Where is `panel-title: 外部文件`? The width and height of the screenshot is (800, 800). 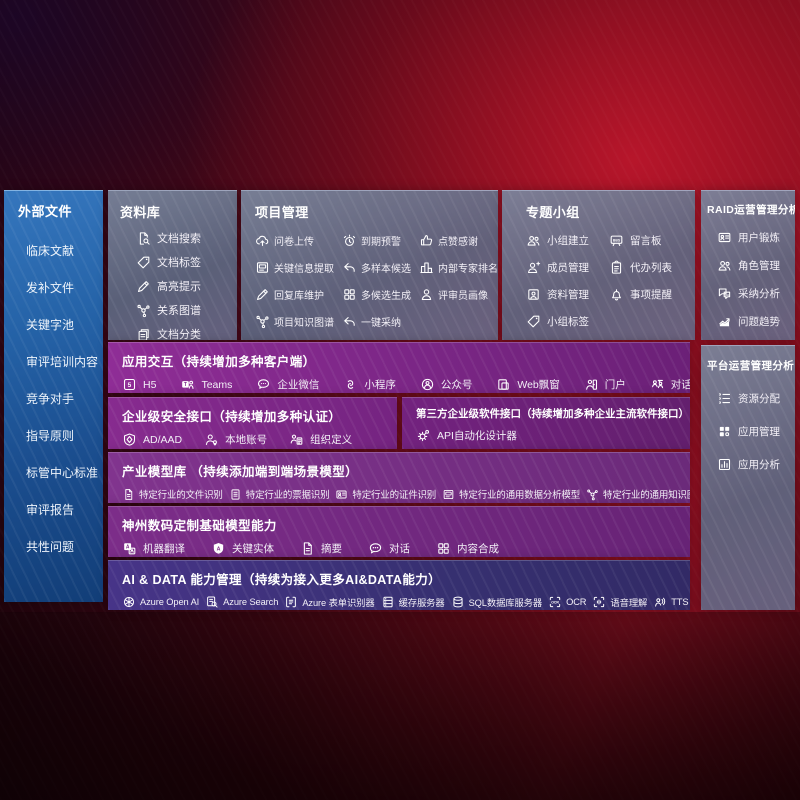 panel-title: 外部文件 is located at coordinates (45, 211).